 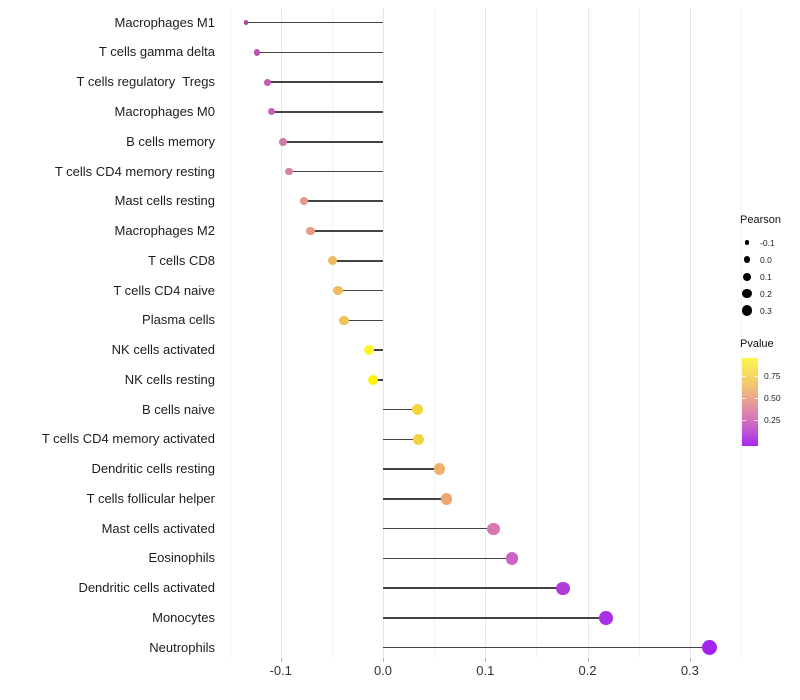 I want to click on pearson-legend-item: 0.2, so click(x=760, y=293).